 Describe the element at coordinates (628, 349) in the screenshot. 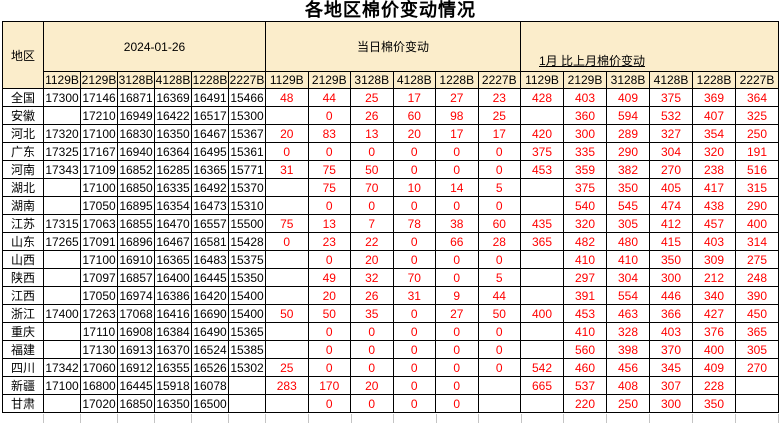

I see `monthly-change-cell: 398` at that location.